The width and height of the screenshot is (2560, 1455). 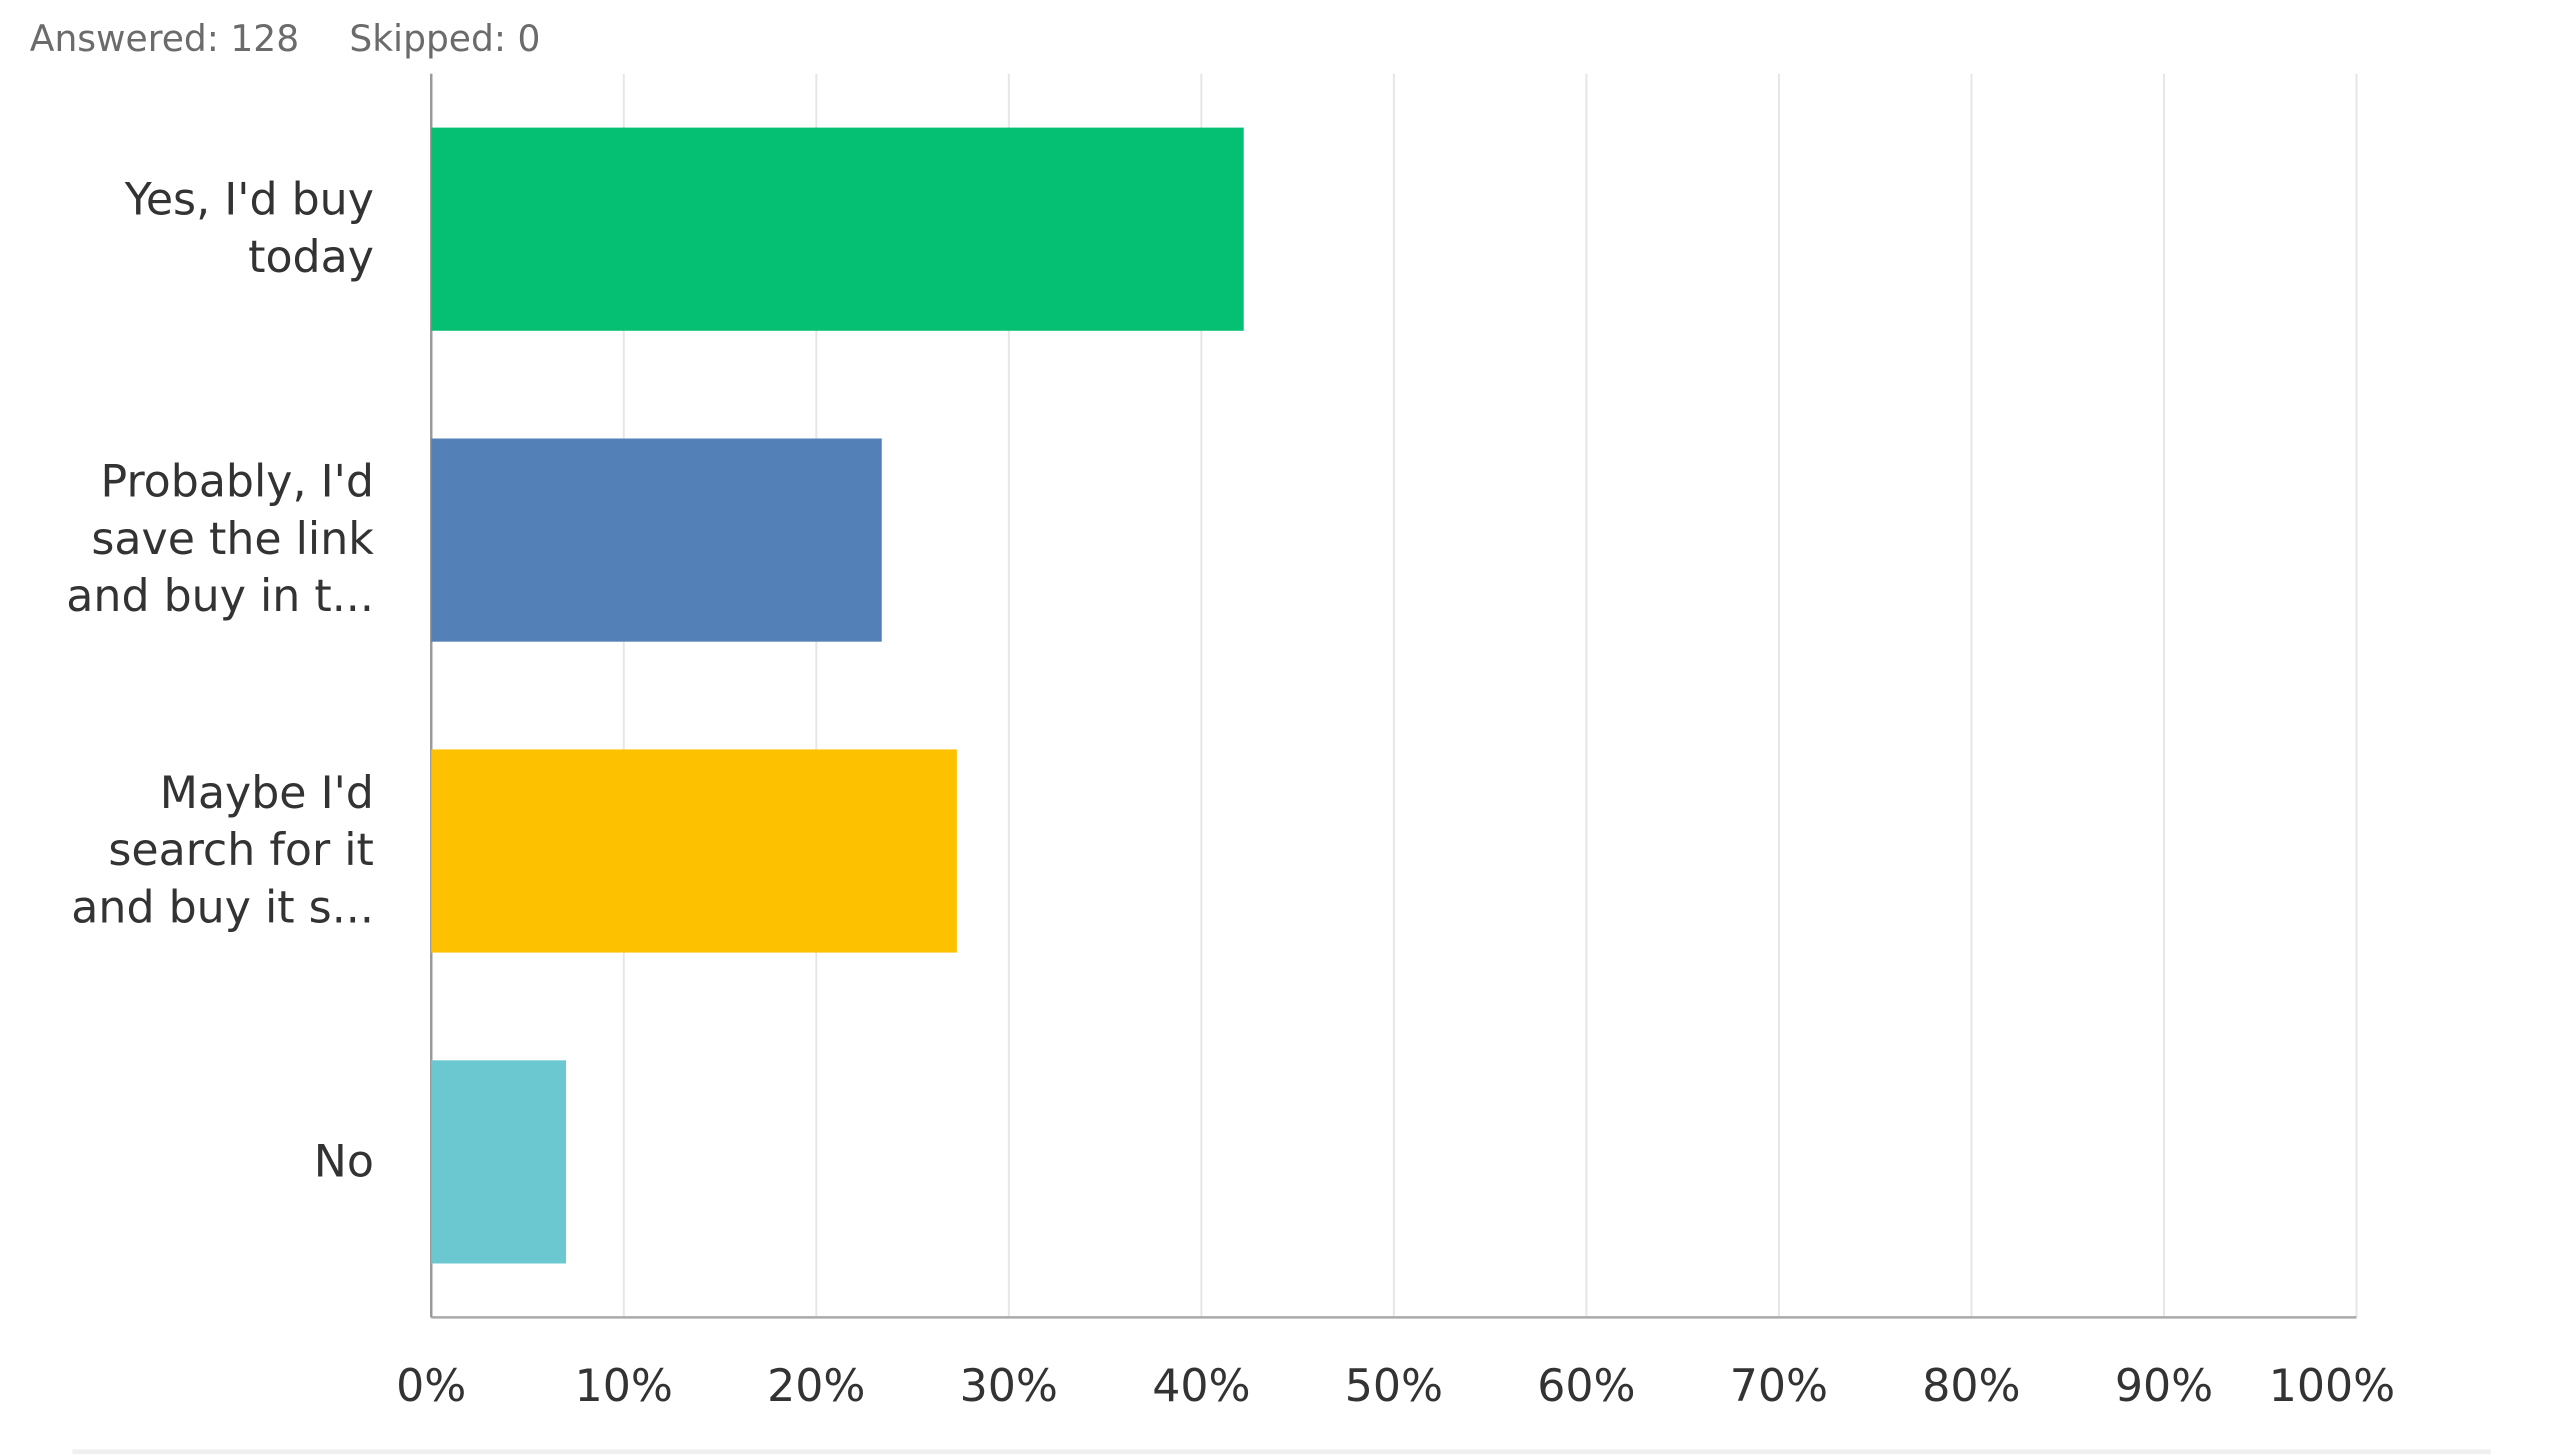 I want to click on y-tick-label: No, so click(x=343, y=1162).